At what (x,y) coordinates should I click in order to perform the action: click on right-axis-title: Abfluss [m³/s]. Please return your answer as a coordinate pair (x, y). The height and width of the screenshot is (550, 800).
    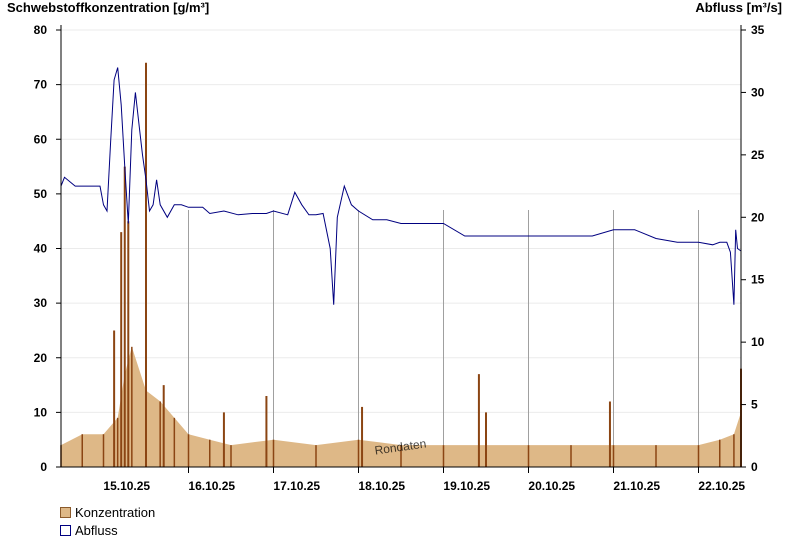
    Looking at the image, I should click on (738, 7).